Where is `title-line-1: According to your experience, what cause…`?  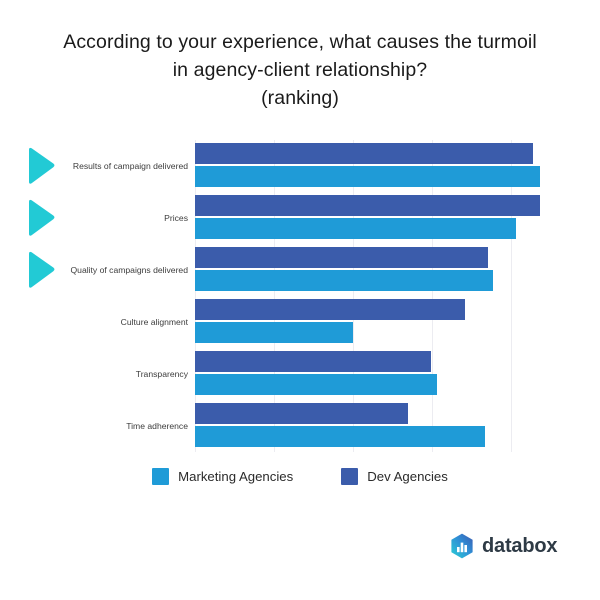 title-line-1: According to your experience, what cause… is located at coordinates (300, 42).